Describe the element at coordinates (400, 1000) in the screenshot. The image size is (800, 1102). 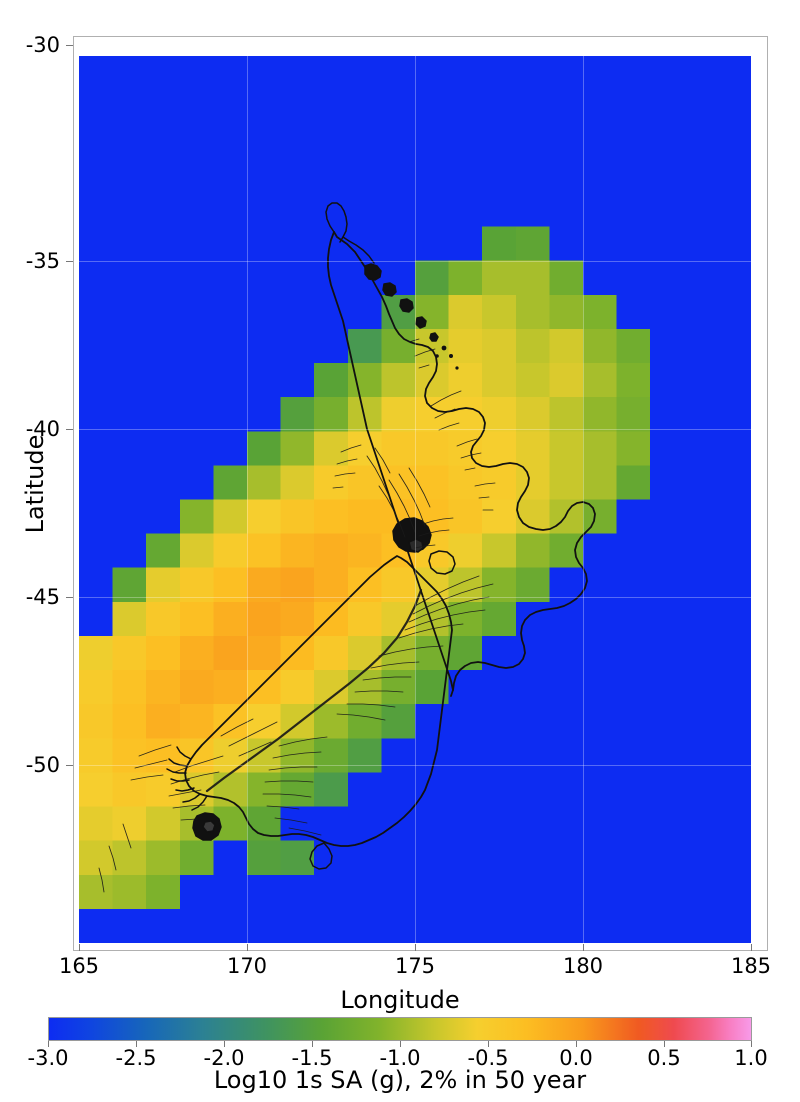
I see `x-axis-label: Longitude` at that location.